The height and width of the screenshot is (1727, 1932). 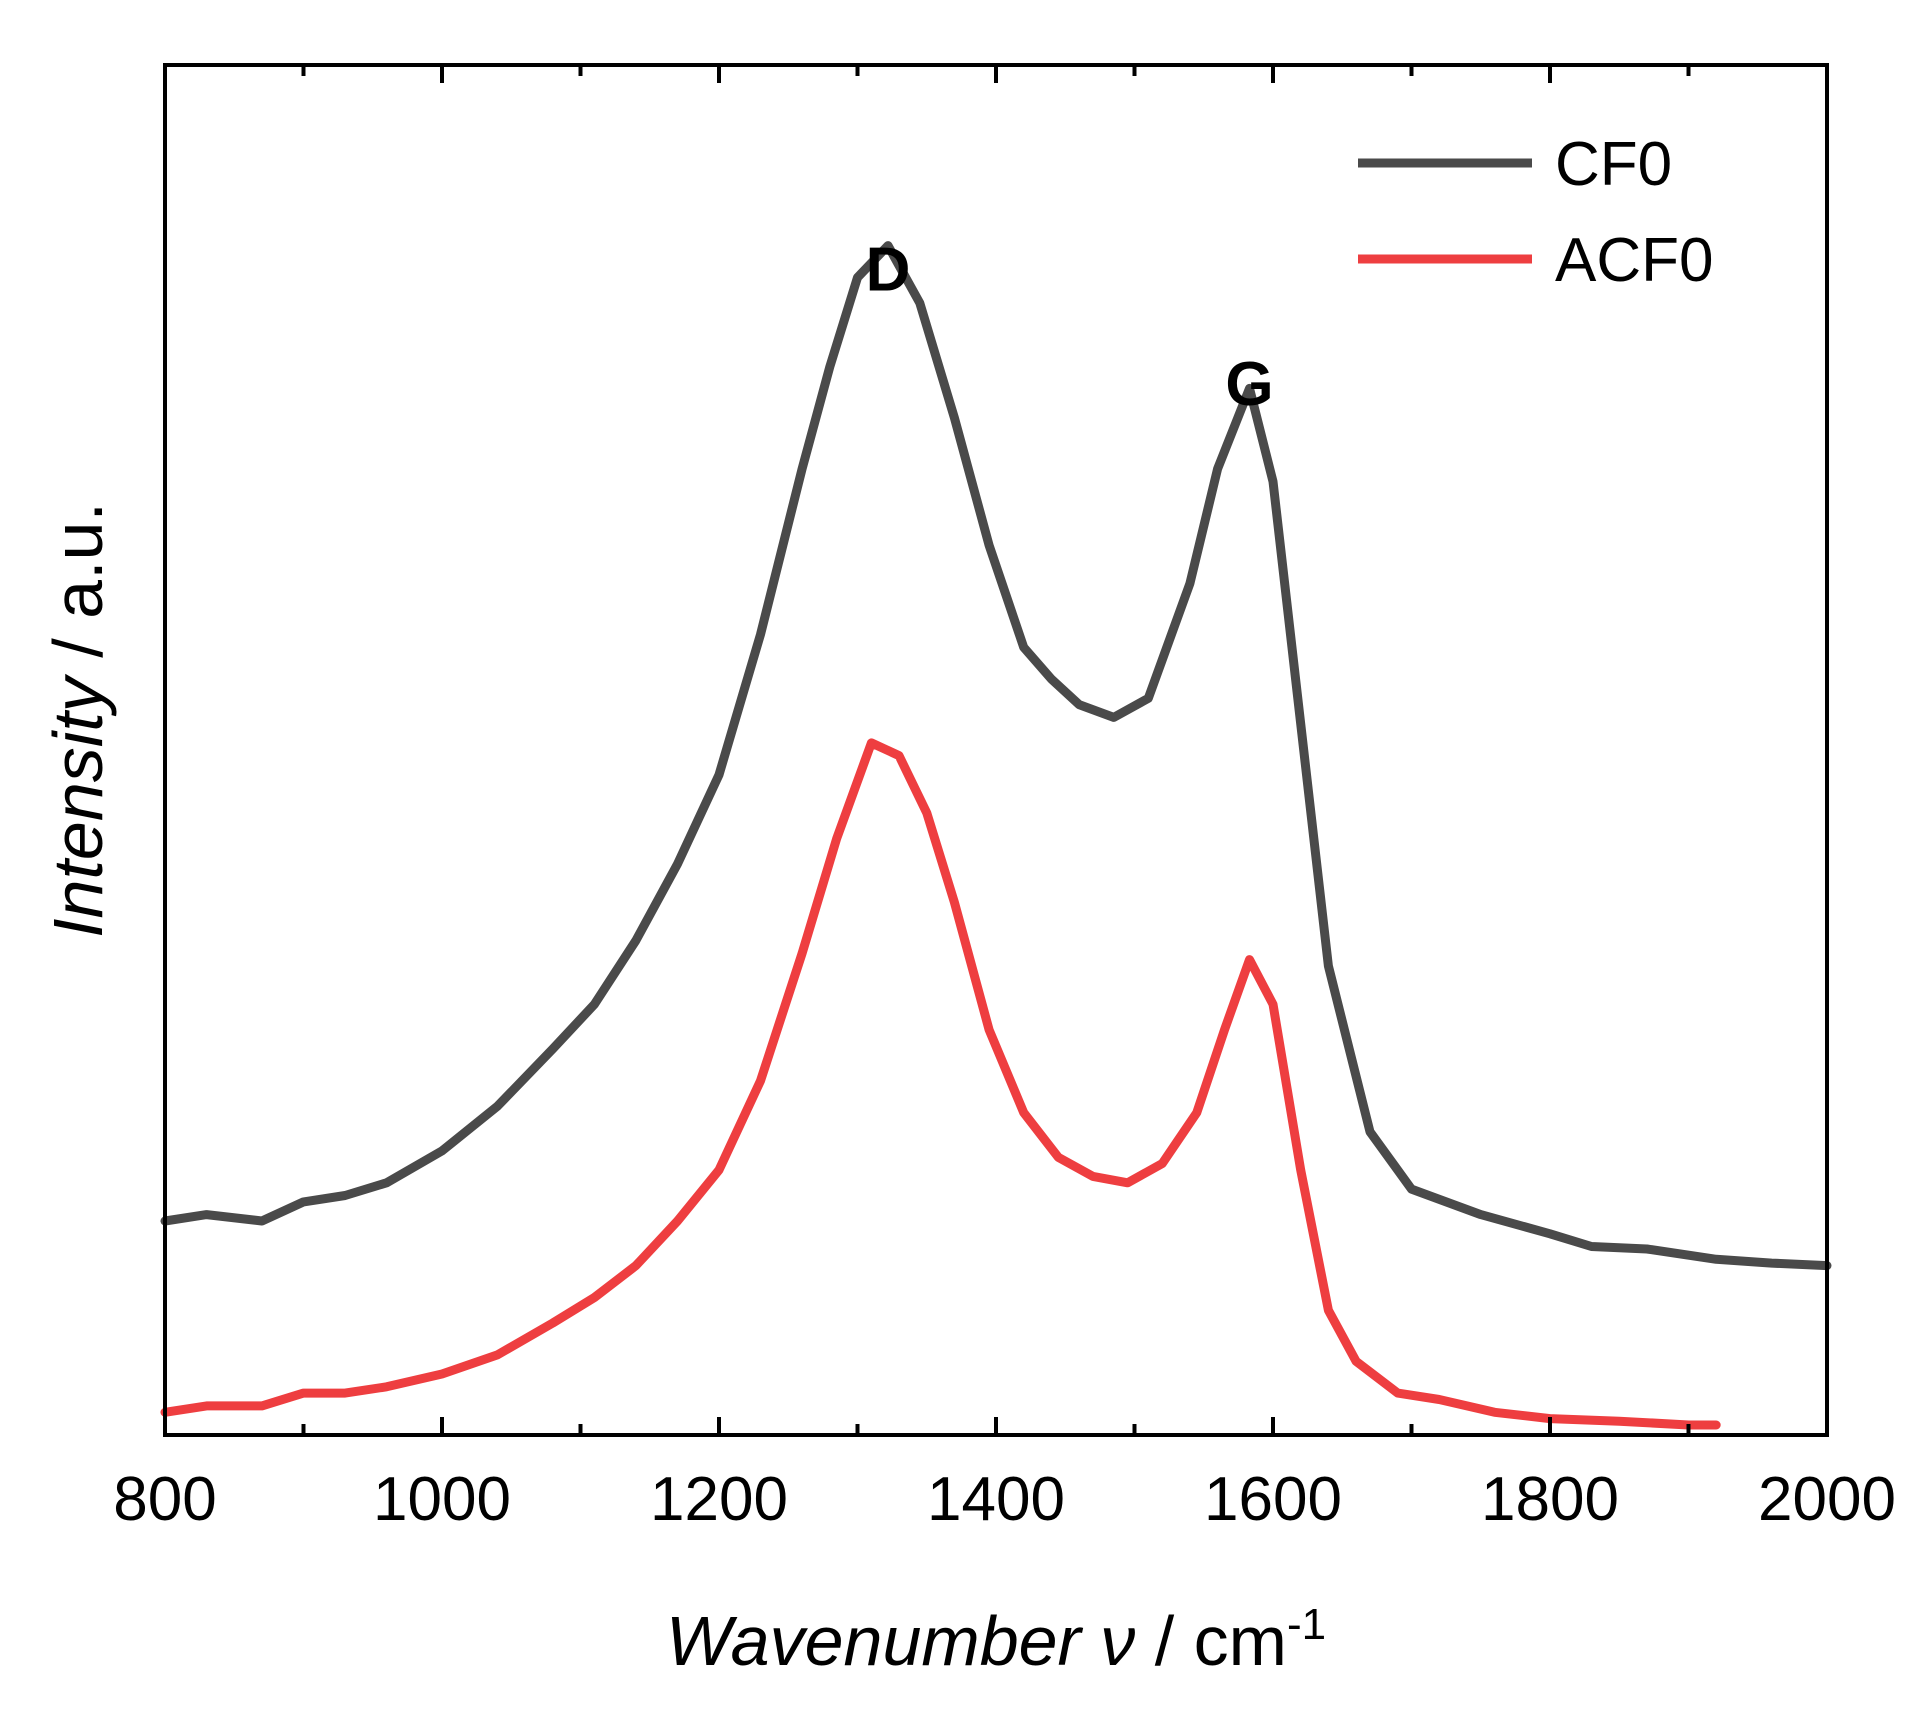 What do you see at coordinates (1221, 1641) in the screenshot?
I see `x-axis-title-unit: / cm` at bounding box center [1221, 1641].